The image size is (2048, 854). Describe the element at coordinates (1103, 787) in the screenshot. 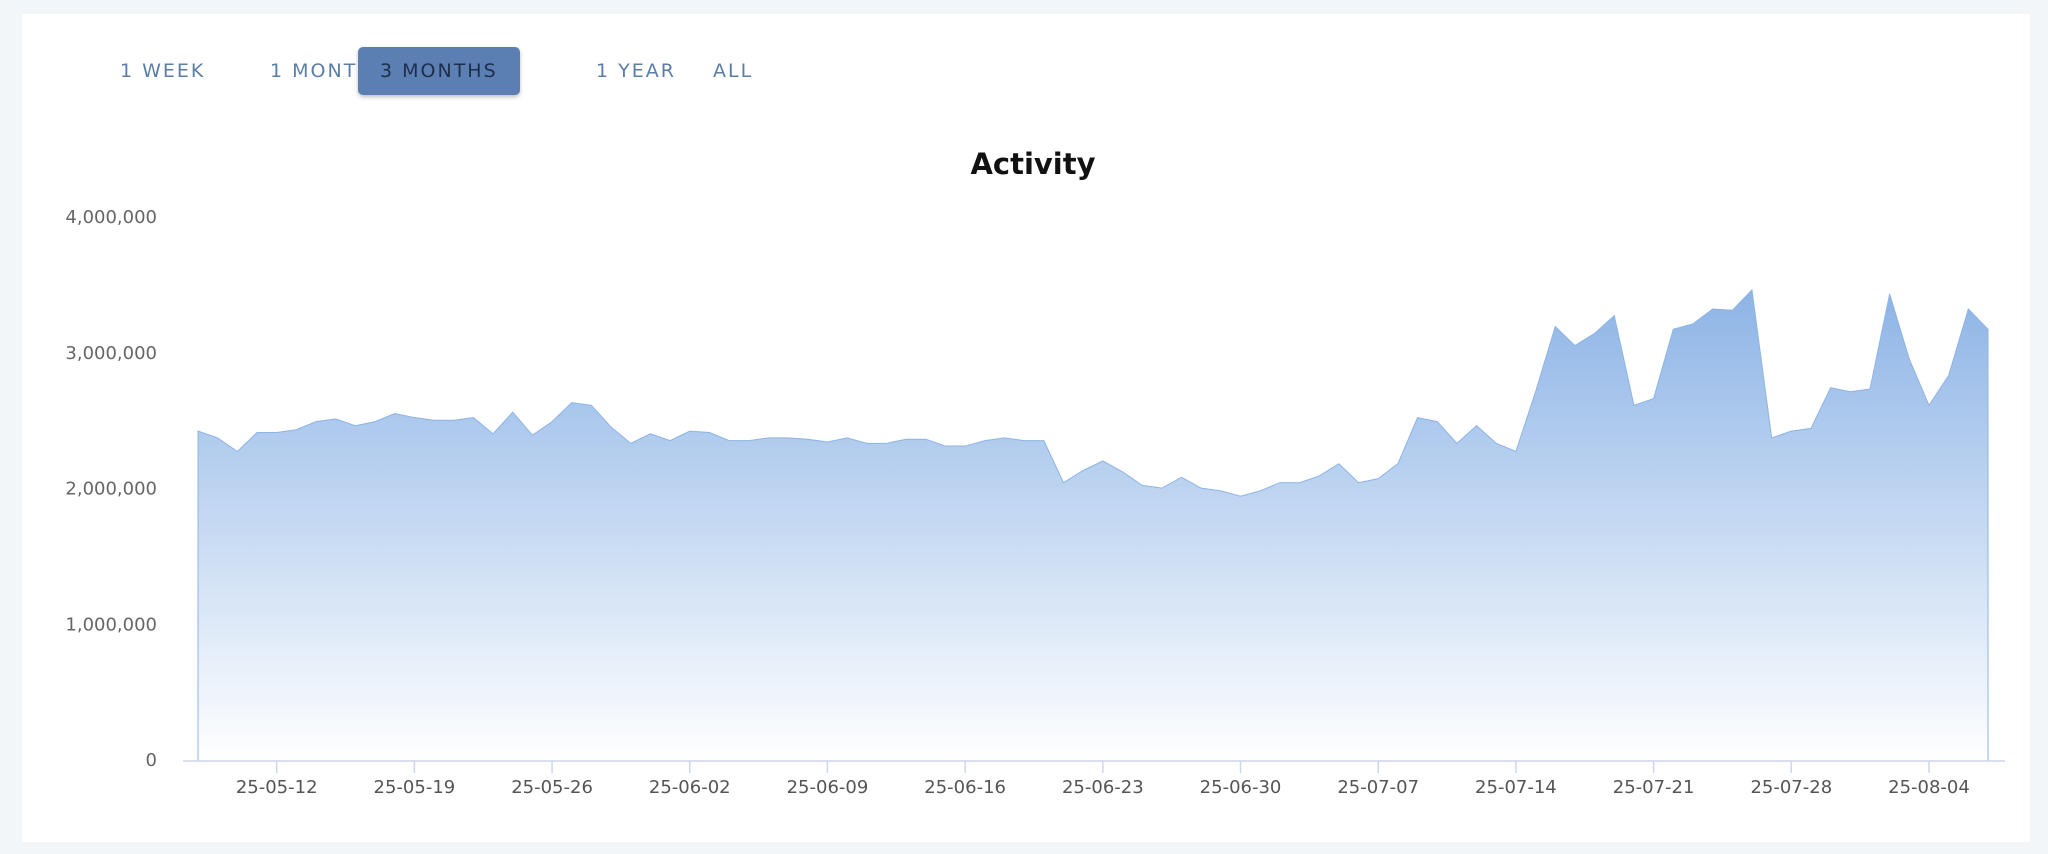

I see `x-tick-label: 25-06-23` at that location.